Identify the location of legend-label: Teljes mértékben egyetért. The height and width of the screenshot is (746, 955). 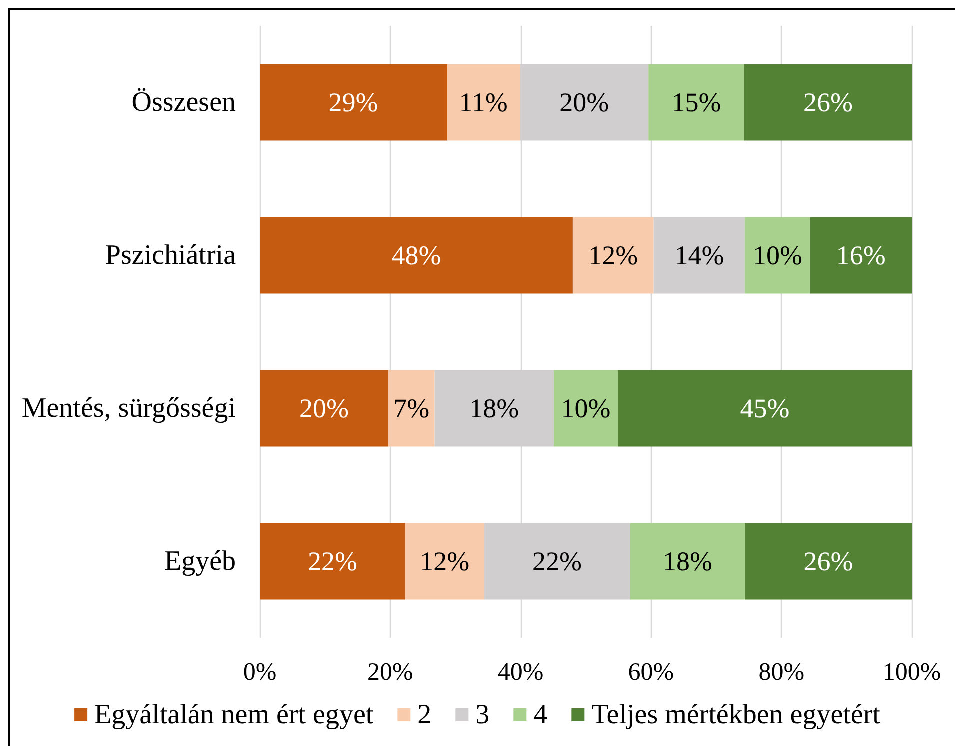
(736, 715).